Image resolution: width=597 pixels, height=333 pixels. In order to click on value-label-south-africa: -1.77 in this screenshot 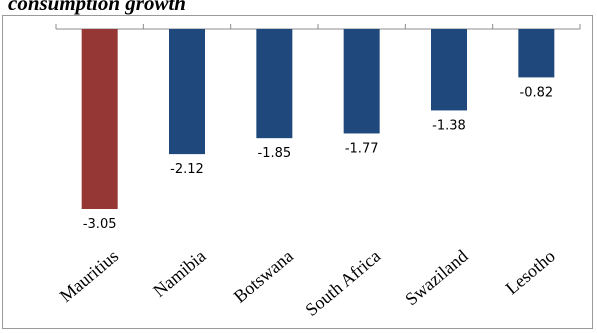, I will do `click(362, 148)`.